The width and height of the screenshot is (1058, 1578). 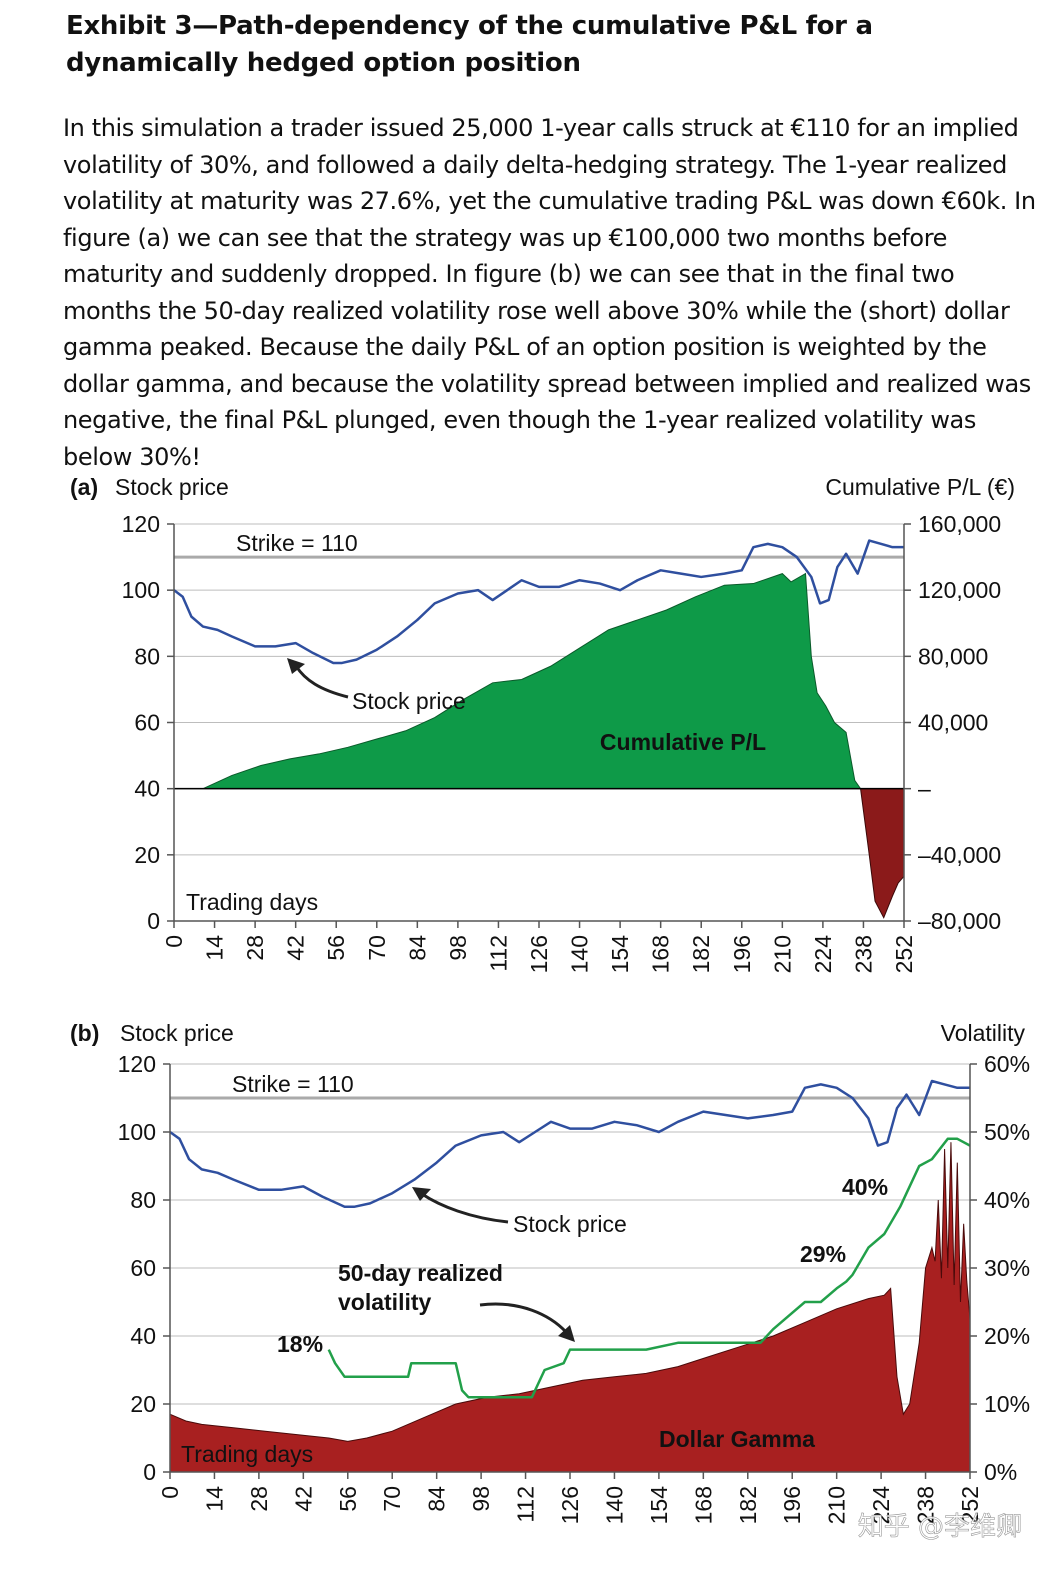 I want to click on panel-b-right-tick-label: 10%, so click(x=1007, y=1404).